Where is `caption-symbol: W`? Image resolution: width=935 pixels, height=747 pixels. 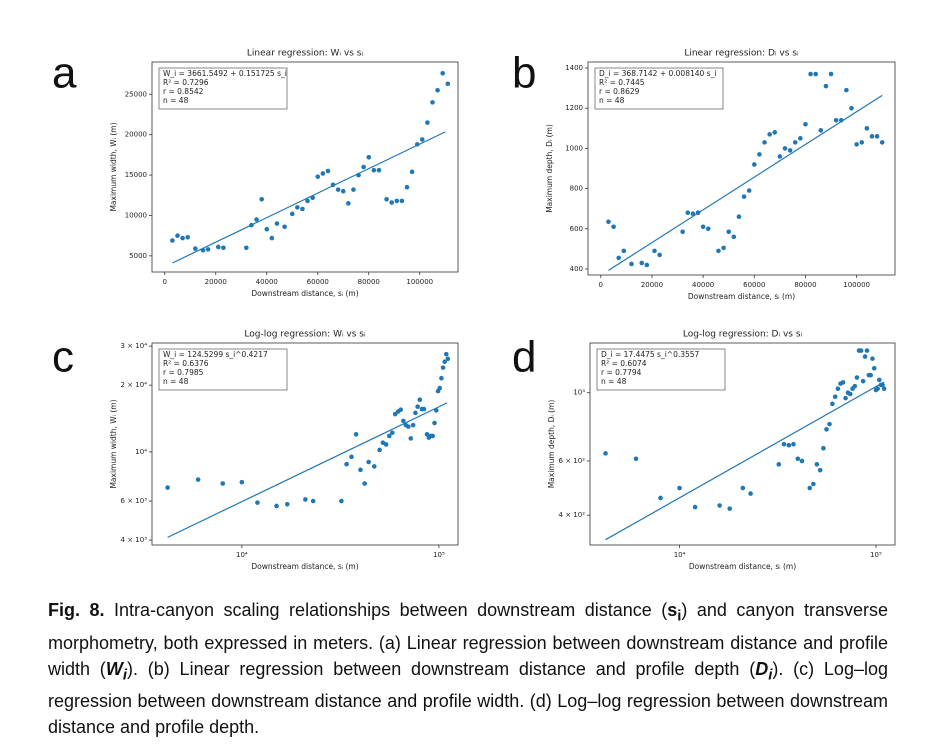
caption-symbol: W is located at coordinates (114, 668).